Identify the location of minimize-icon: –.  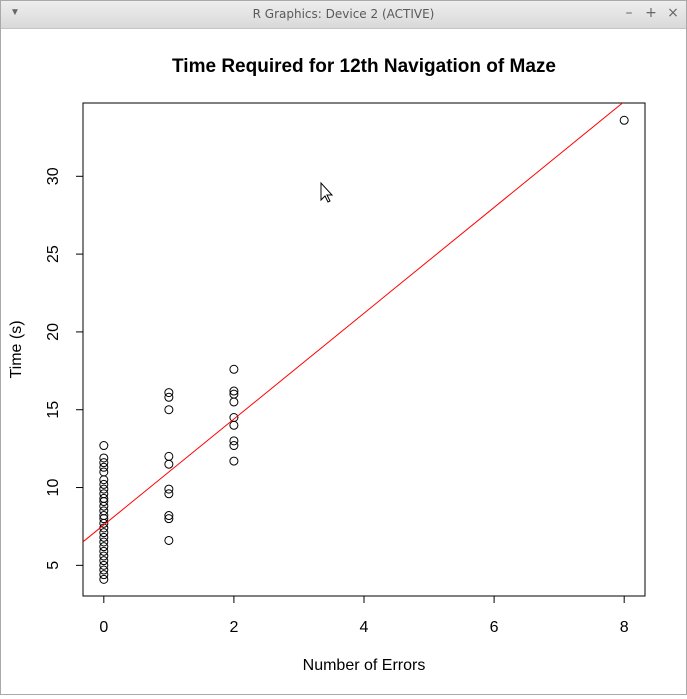
(629, 13).